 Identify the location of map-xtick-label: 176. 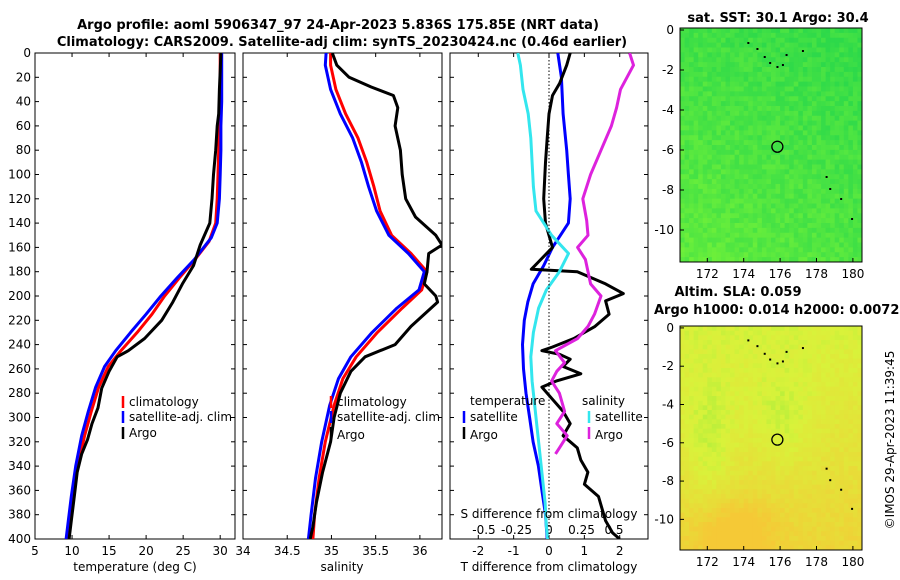
(780, 274).